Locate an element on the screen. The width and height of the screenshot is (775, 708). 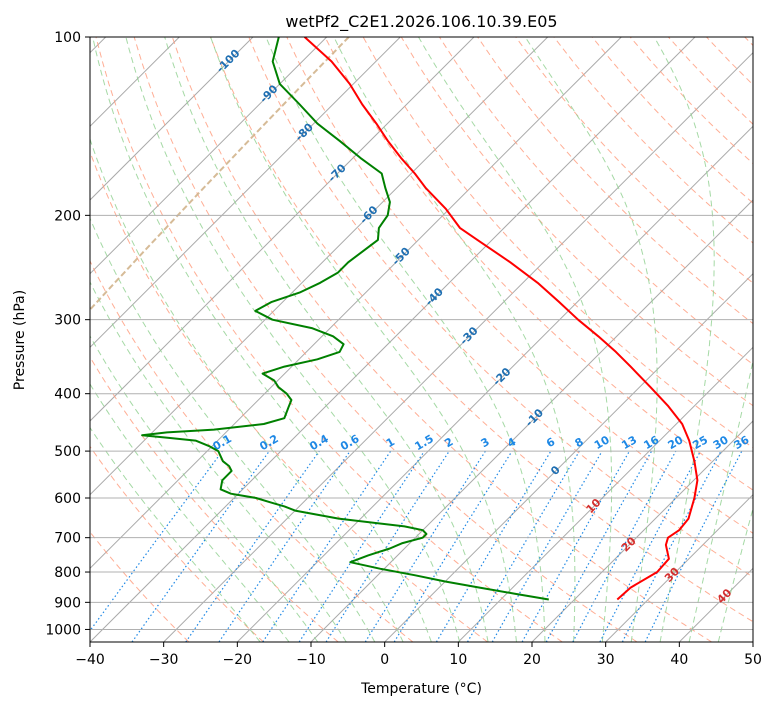
mixing-ratio-label: 25 is located at coordinates (700, 442).